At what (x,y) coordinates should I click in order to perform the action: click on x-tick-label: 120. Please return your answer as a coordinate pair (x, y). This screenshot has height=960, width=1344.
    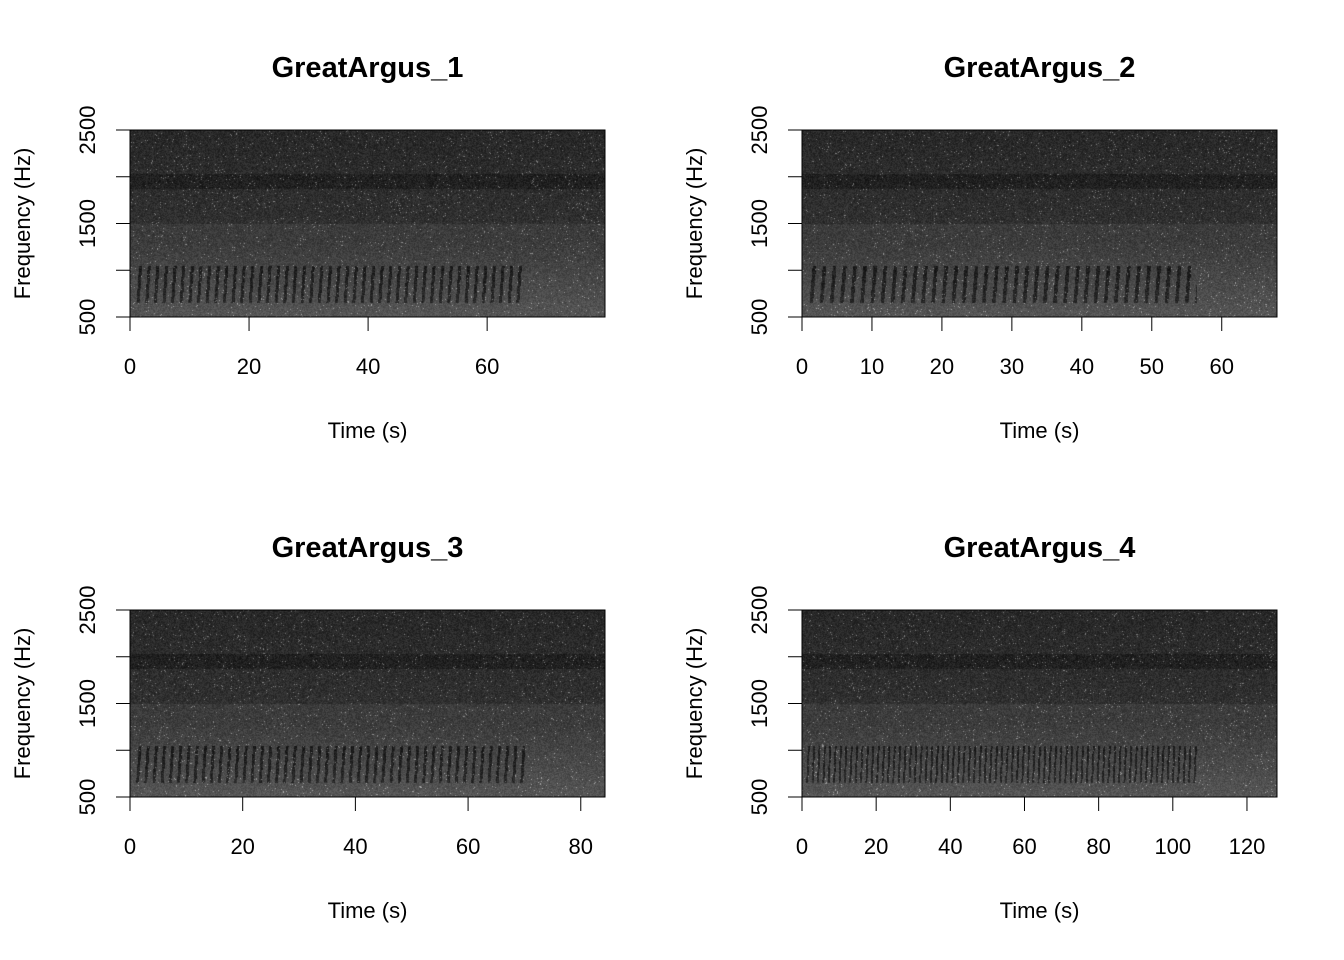
    Looking at the image, I should click on (1247, 846).